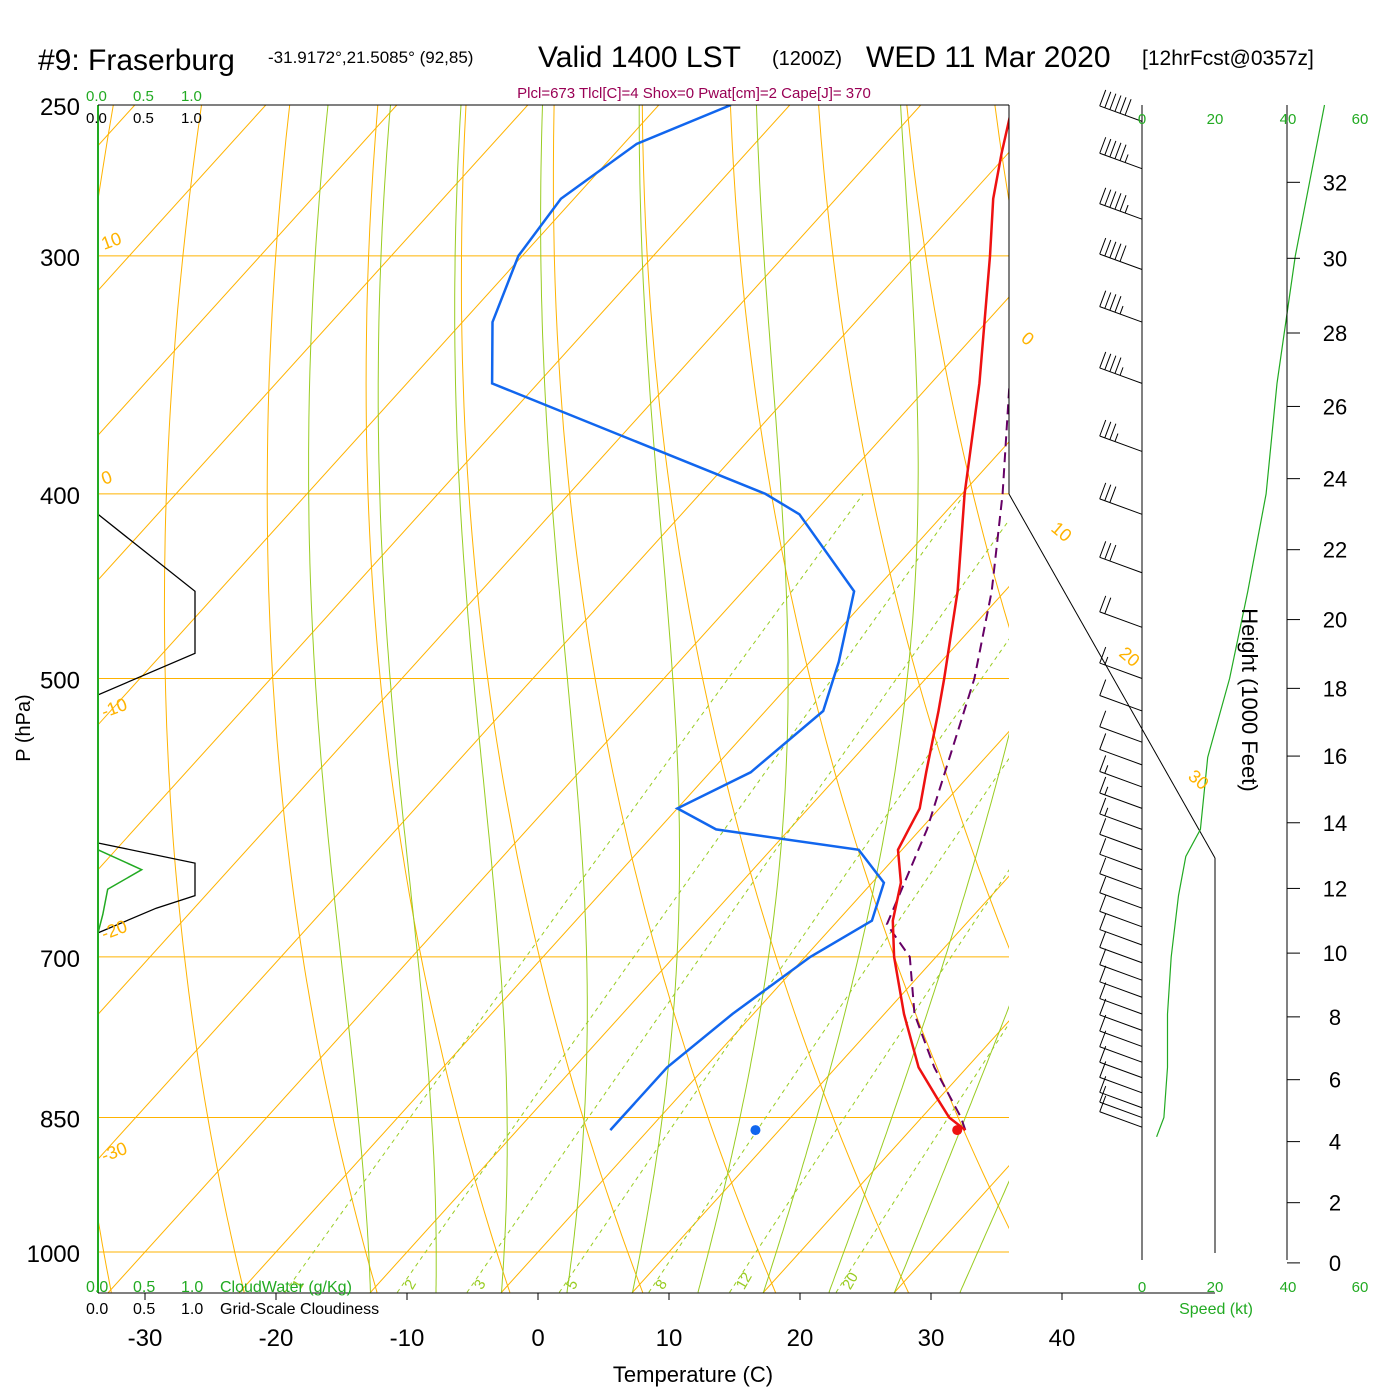 This screenshot has width=1400, height=1400. Describe the element at coordinates (1360, 1287) in the screenshot. I see `speed-bottom-3: 60` at that location.